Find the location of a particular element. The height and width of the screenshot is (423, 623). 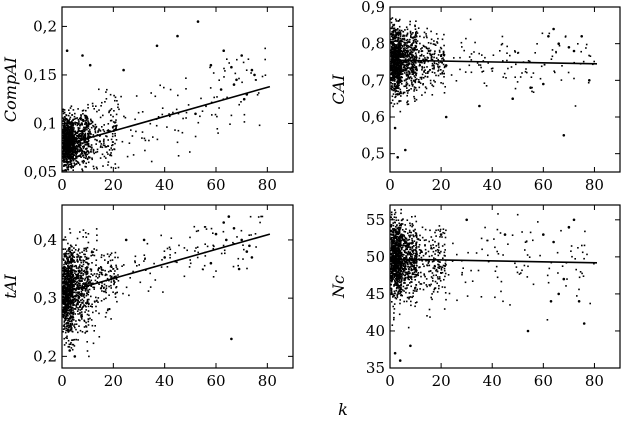

x-tick-label: 80 is located at coordinates (267, 381).